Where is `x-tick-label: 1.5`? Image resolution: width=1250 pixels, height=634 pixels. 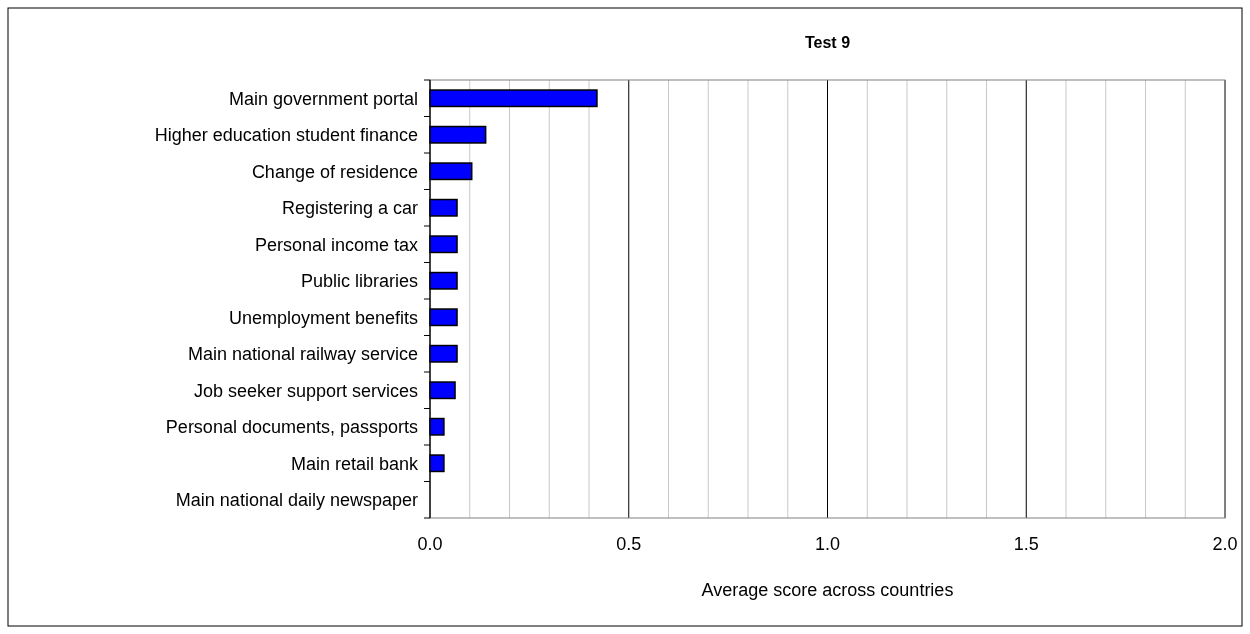 x-tick-label: 1.5 is located at coordinates (1026, 544).